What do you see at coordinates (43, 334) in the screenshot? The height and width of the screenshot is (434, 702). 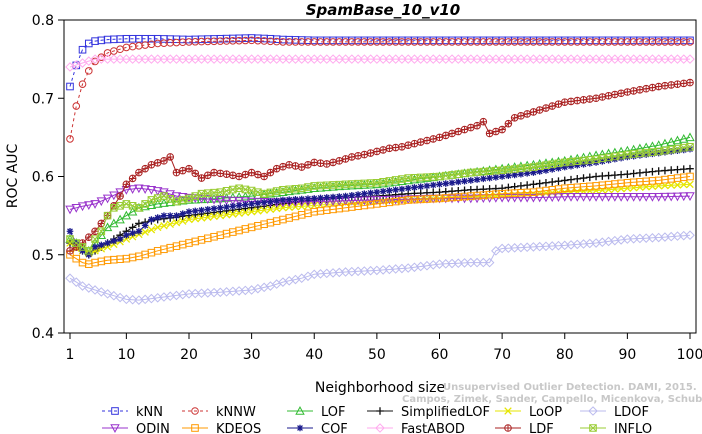 I see `y-tick-label: 0.4` at bounding box center [43, 334].